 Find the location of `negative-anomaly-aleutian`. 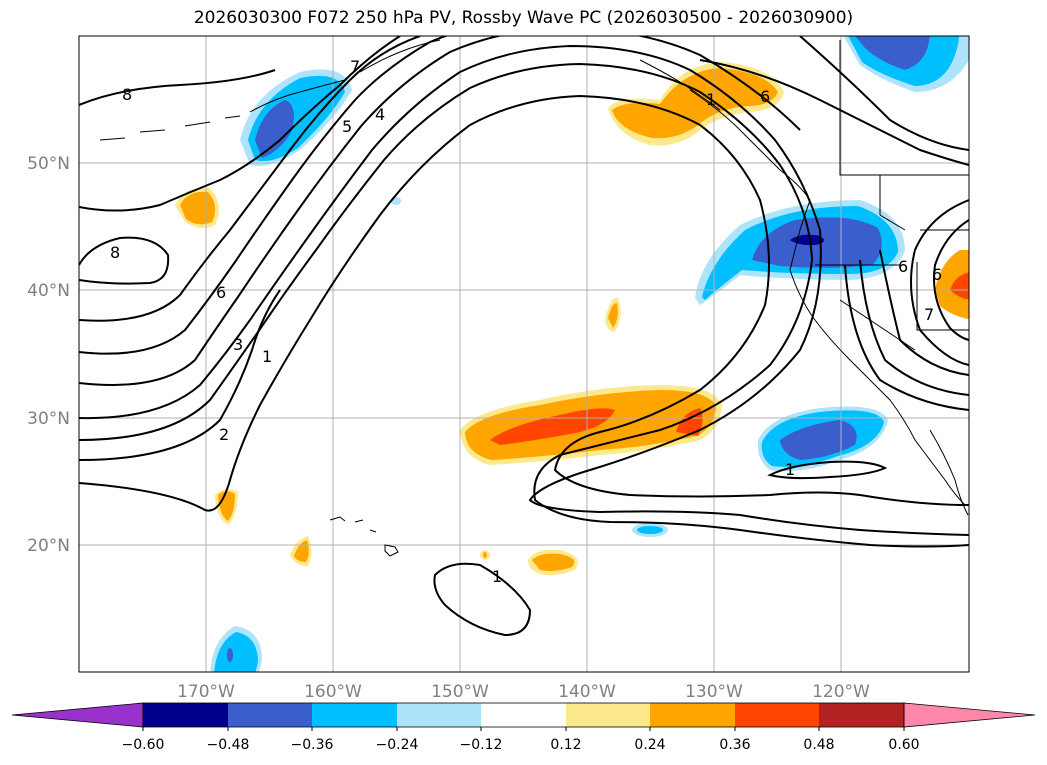

negative-anomaly-aleutian is located at coordinates (296, 117).